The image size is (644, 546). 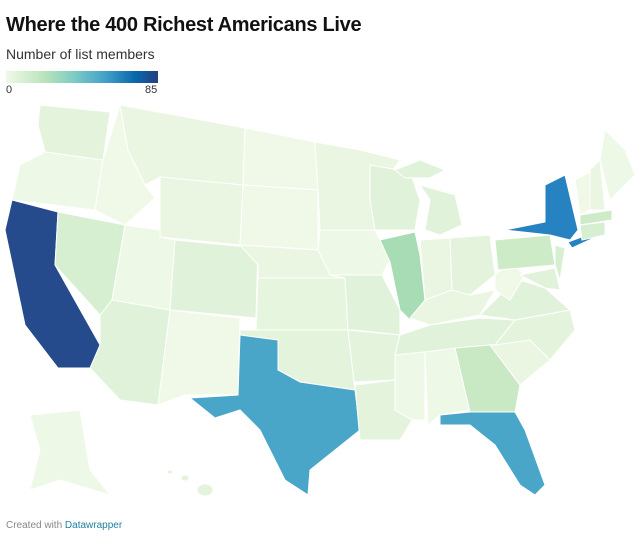 I want to click on state-ms, so click(x=410, y=386).